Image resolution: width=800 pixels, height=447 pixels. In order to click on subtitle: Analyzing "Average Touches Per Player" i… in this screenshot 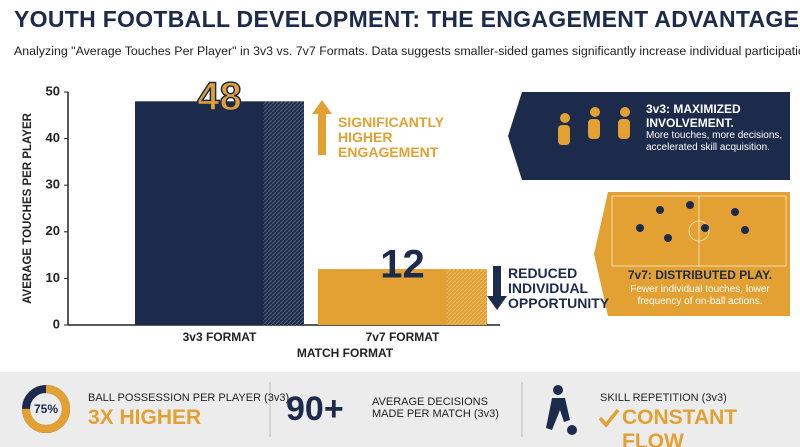, I will do `click(407, 51)`.